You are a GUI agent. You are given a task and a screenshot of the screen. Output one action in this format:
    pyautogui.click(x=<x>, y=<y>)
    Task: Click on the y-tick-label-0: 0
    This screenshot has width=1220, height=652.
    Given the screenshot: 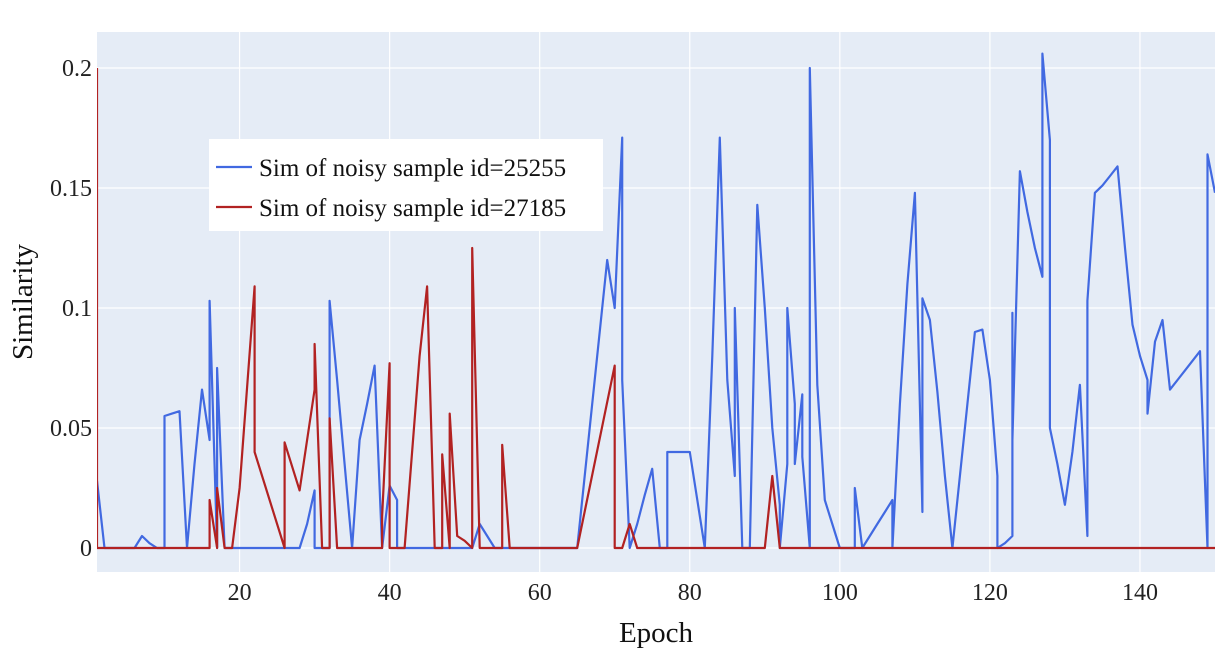 What is the action you would take?
    pyautogui.click(x=86, y=549)
    